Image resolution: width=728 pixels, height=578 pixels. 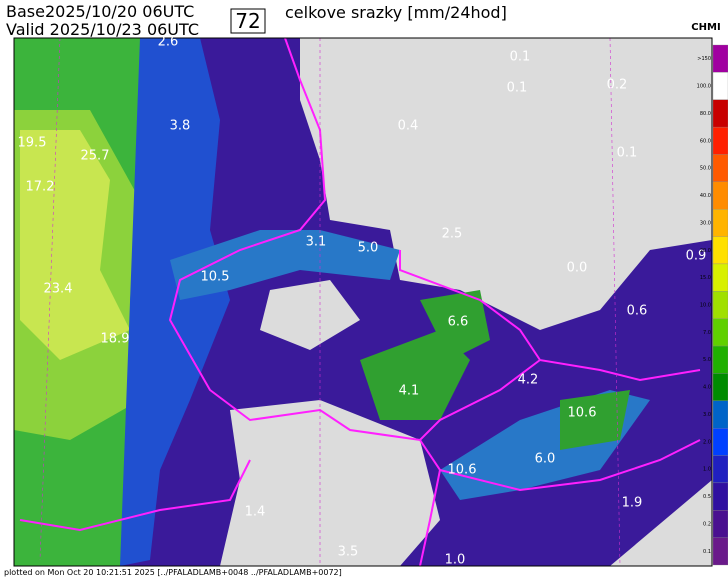 I want to click on logo: CHMI, so click(x=705, y=27).